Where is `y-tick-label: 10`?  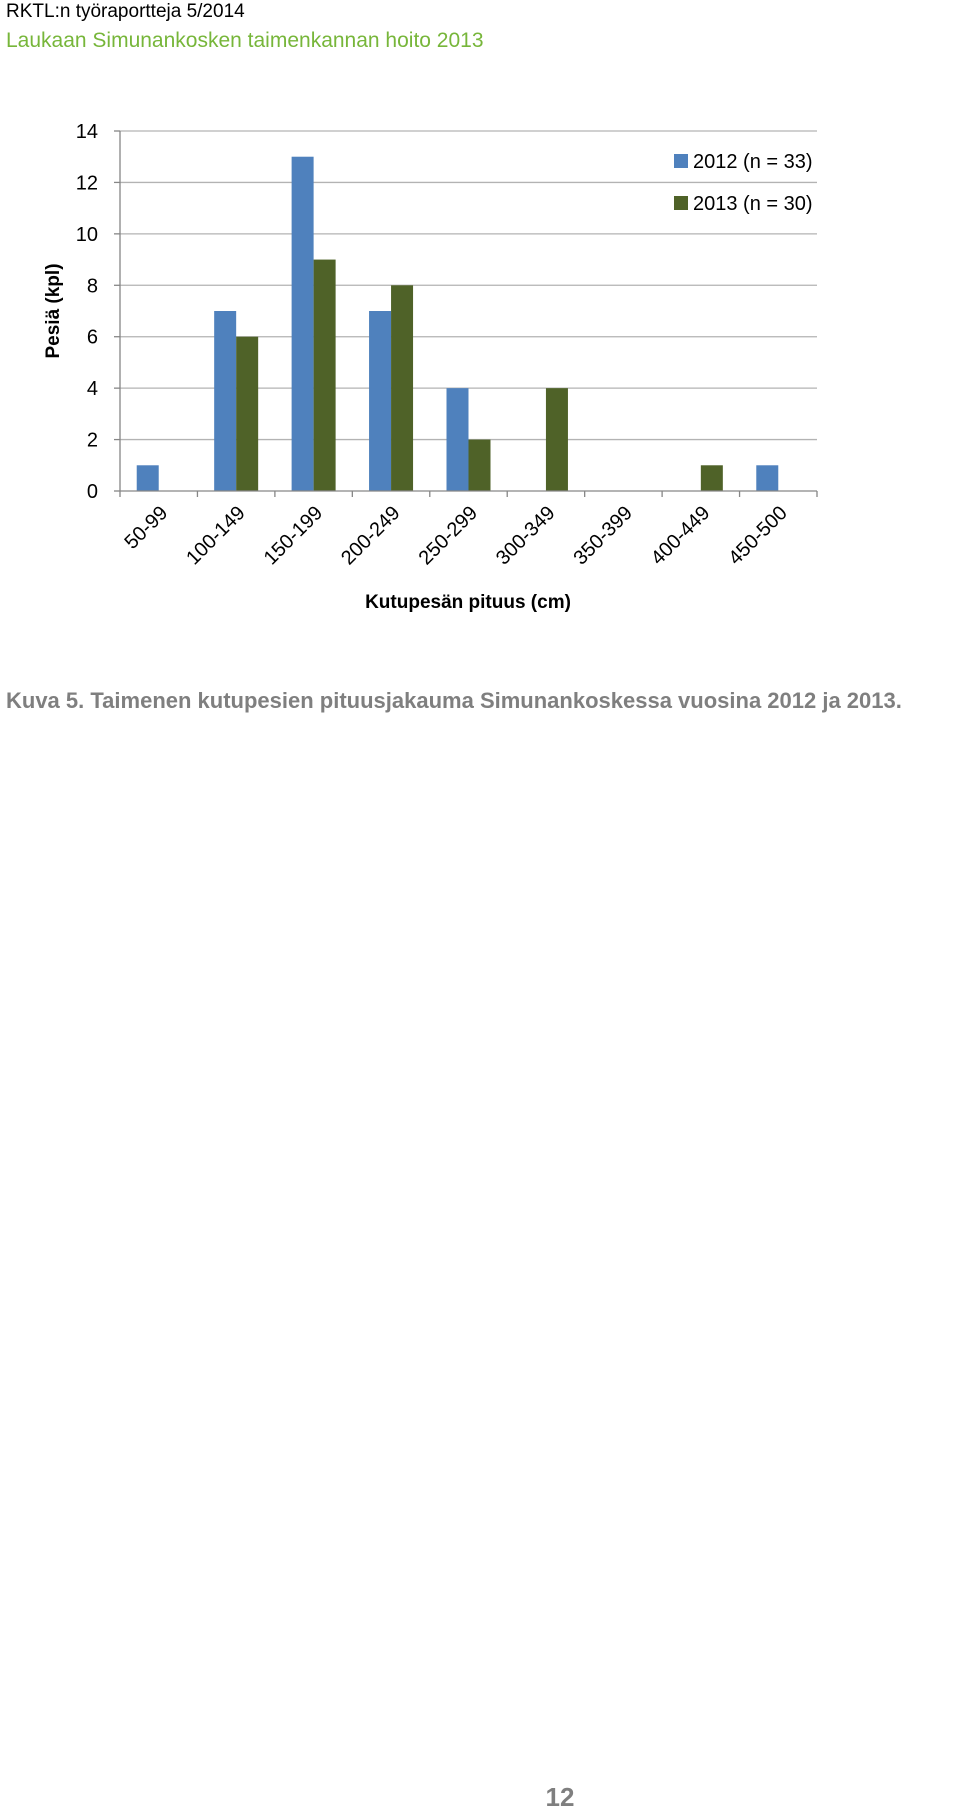
y-tick-label: 10 is located at coordinates (87, 235).